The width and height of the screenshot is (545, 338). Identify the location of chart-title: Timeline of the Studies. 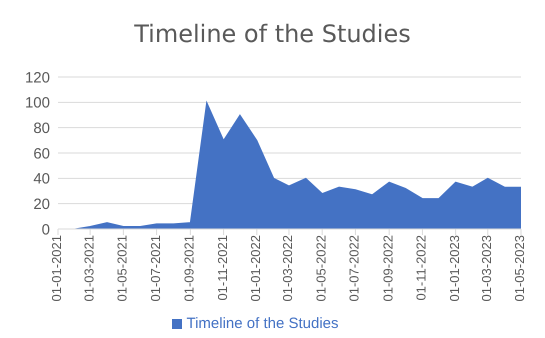
(272, 34).